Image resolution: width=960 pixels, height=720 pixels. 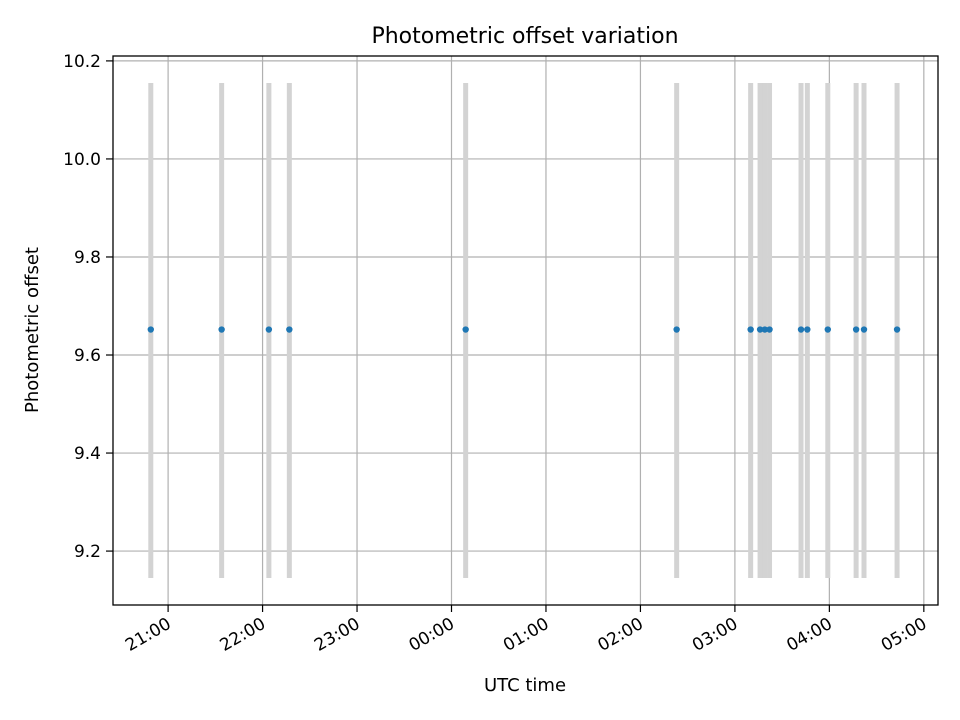 I want to click on y-tick-label: 10.2, so click(x=82, y=62).